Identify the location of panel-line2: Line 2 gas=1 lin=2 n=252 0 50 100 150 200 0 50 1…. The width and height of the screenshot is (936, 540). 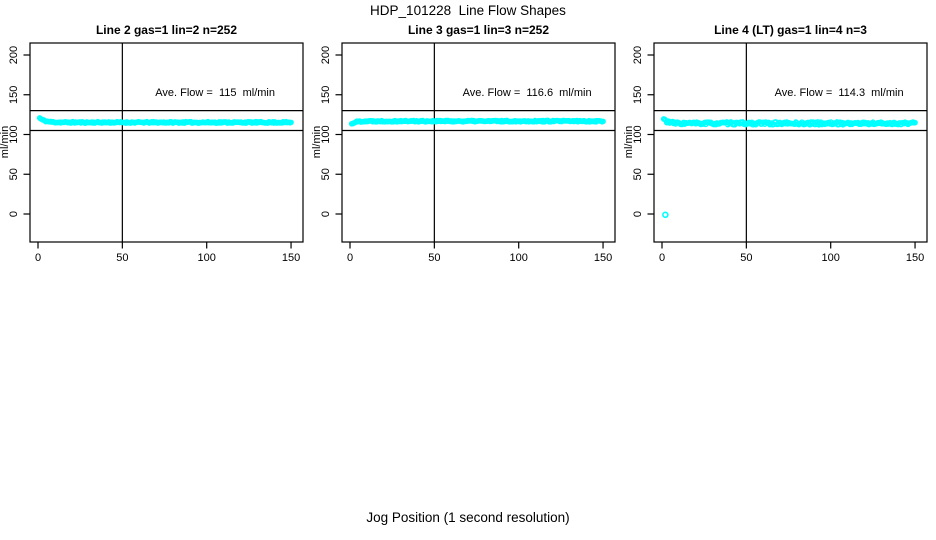
(152, 143).